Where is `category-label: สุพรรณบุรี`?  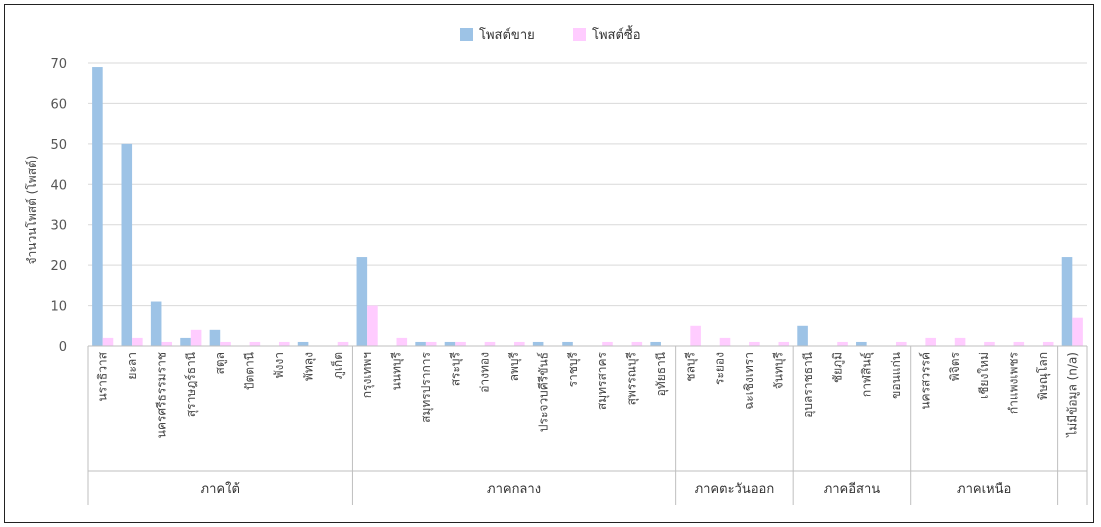 category-label: สุพรรณบุรี is located at coordinates (632, 378).